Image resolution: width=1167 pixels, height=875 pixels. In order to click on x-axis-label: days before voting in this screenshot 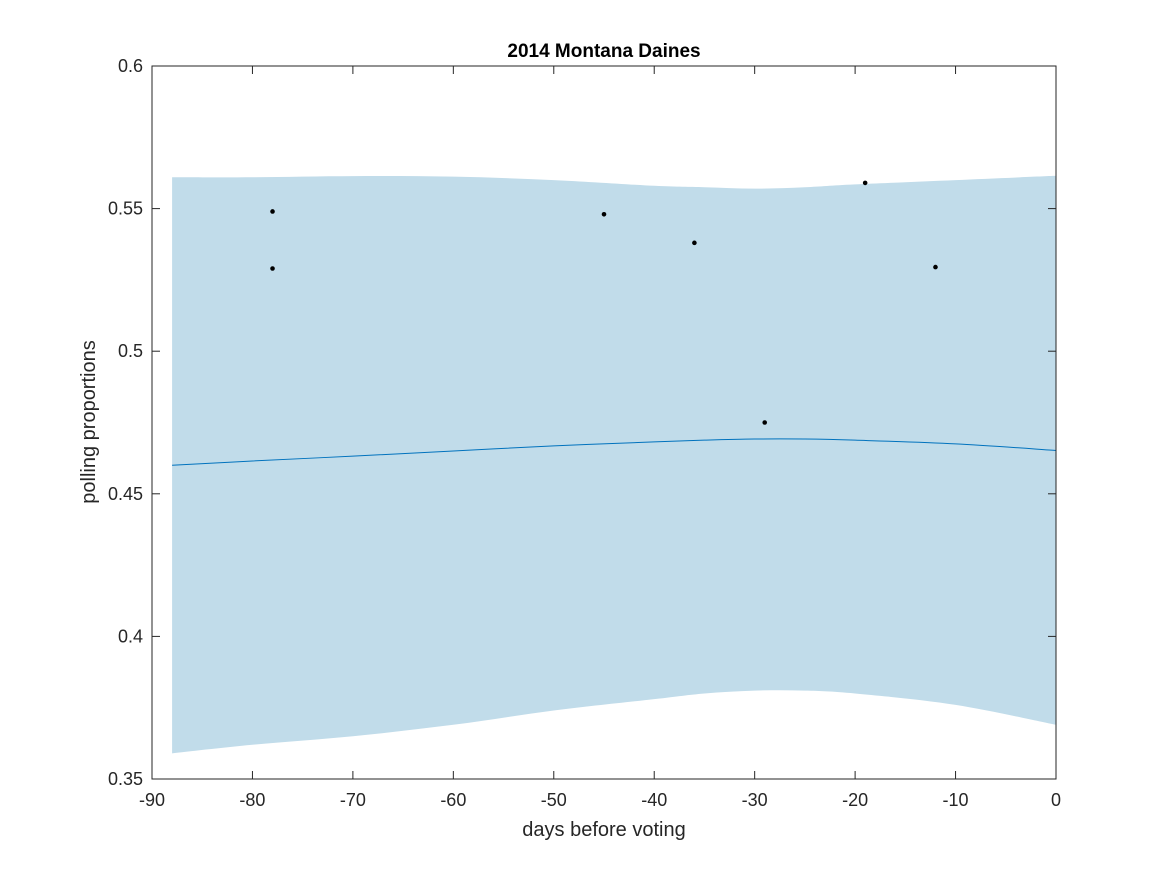, I will do `click(603, 830)`.